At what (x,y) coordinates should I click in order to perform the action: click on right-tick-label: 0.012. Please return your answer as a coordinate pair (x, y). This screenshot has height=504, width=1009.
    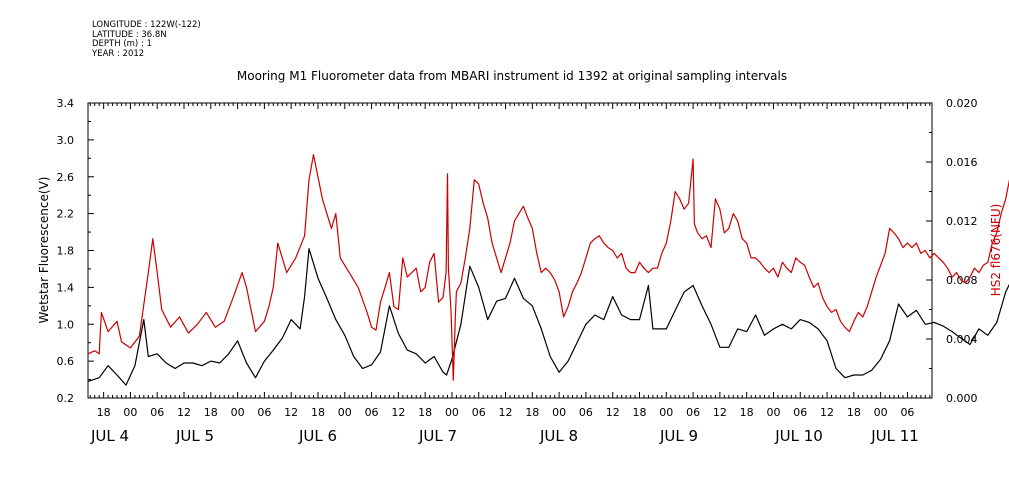
    Looking at the image, I should click on (962, 221).